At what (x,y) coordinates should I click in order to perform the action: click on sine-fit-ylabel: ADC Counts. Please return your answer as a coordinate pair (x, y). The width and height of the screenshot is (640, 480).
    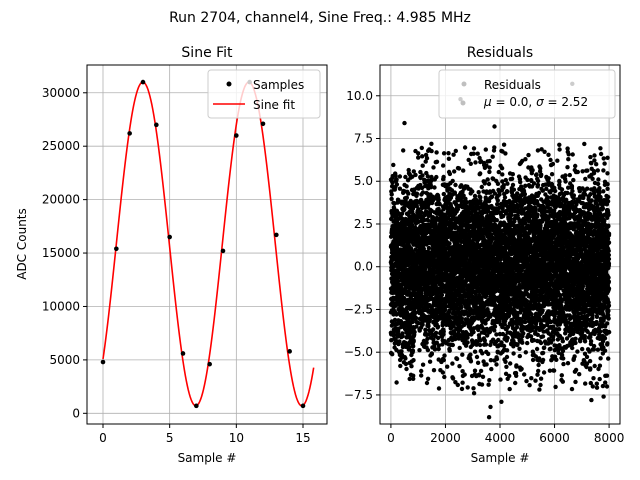
    Looking at the image, I should click on (22, 244).